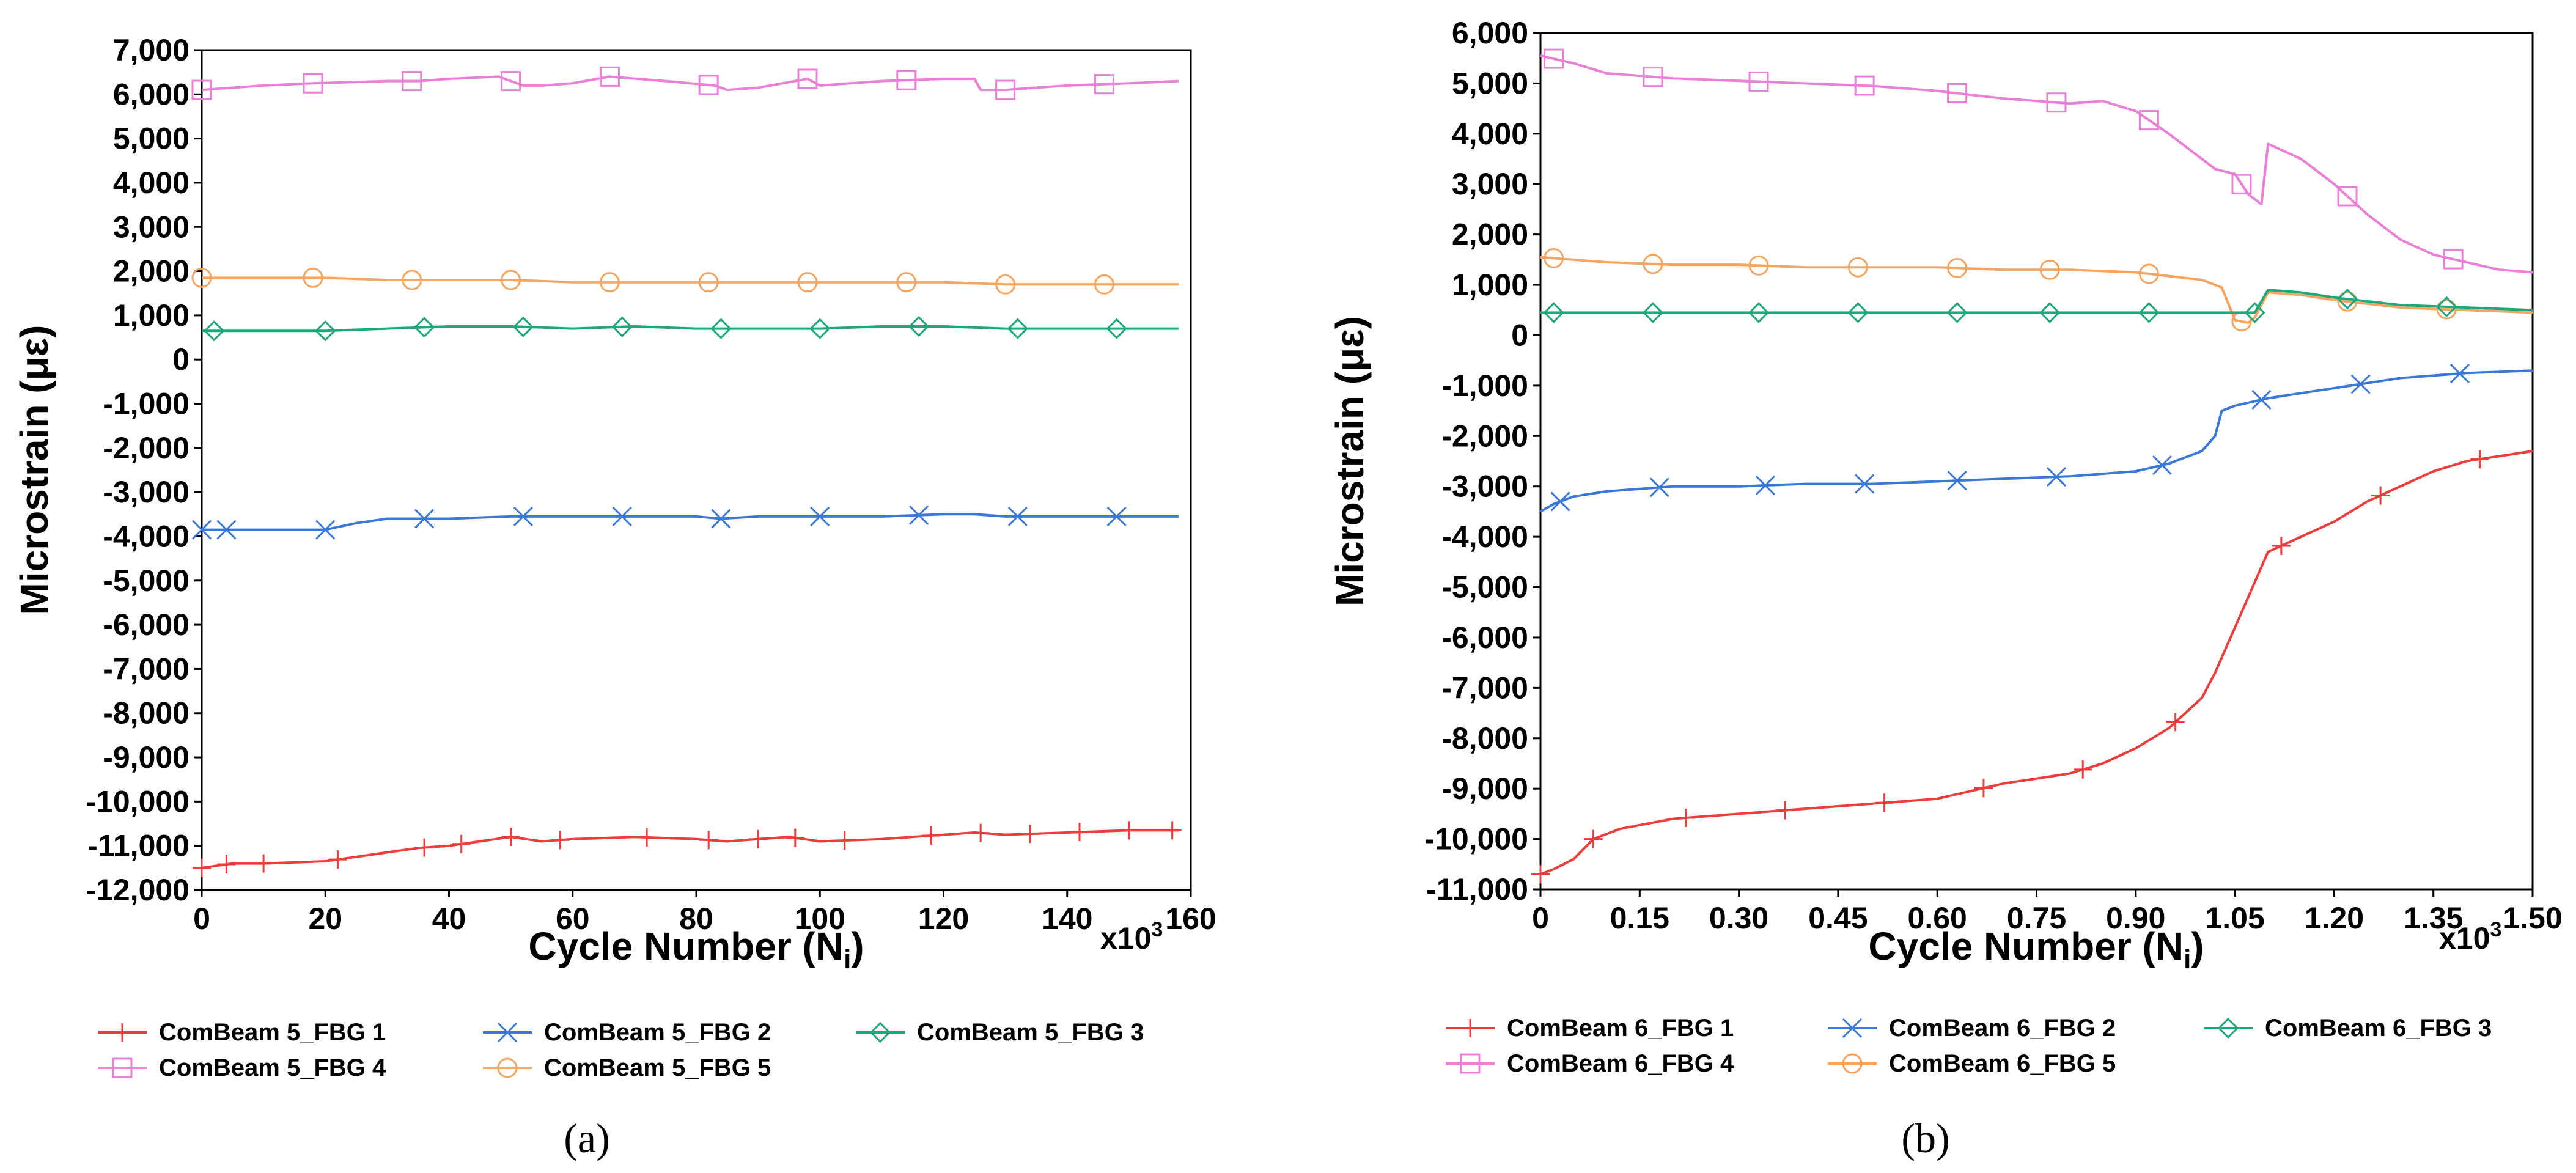 This screenshot has height=1173, width=2576. What do you see at coordinates (1067, 919) in the screenshot?
I see `x-tick-label: 140` at bounding box center [1067, 919].